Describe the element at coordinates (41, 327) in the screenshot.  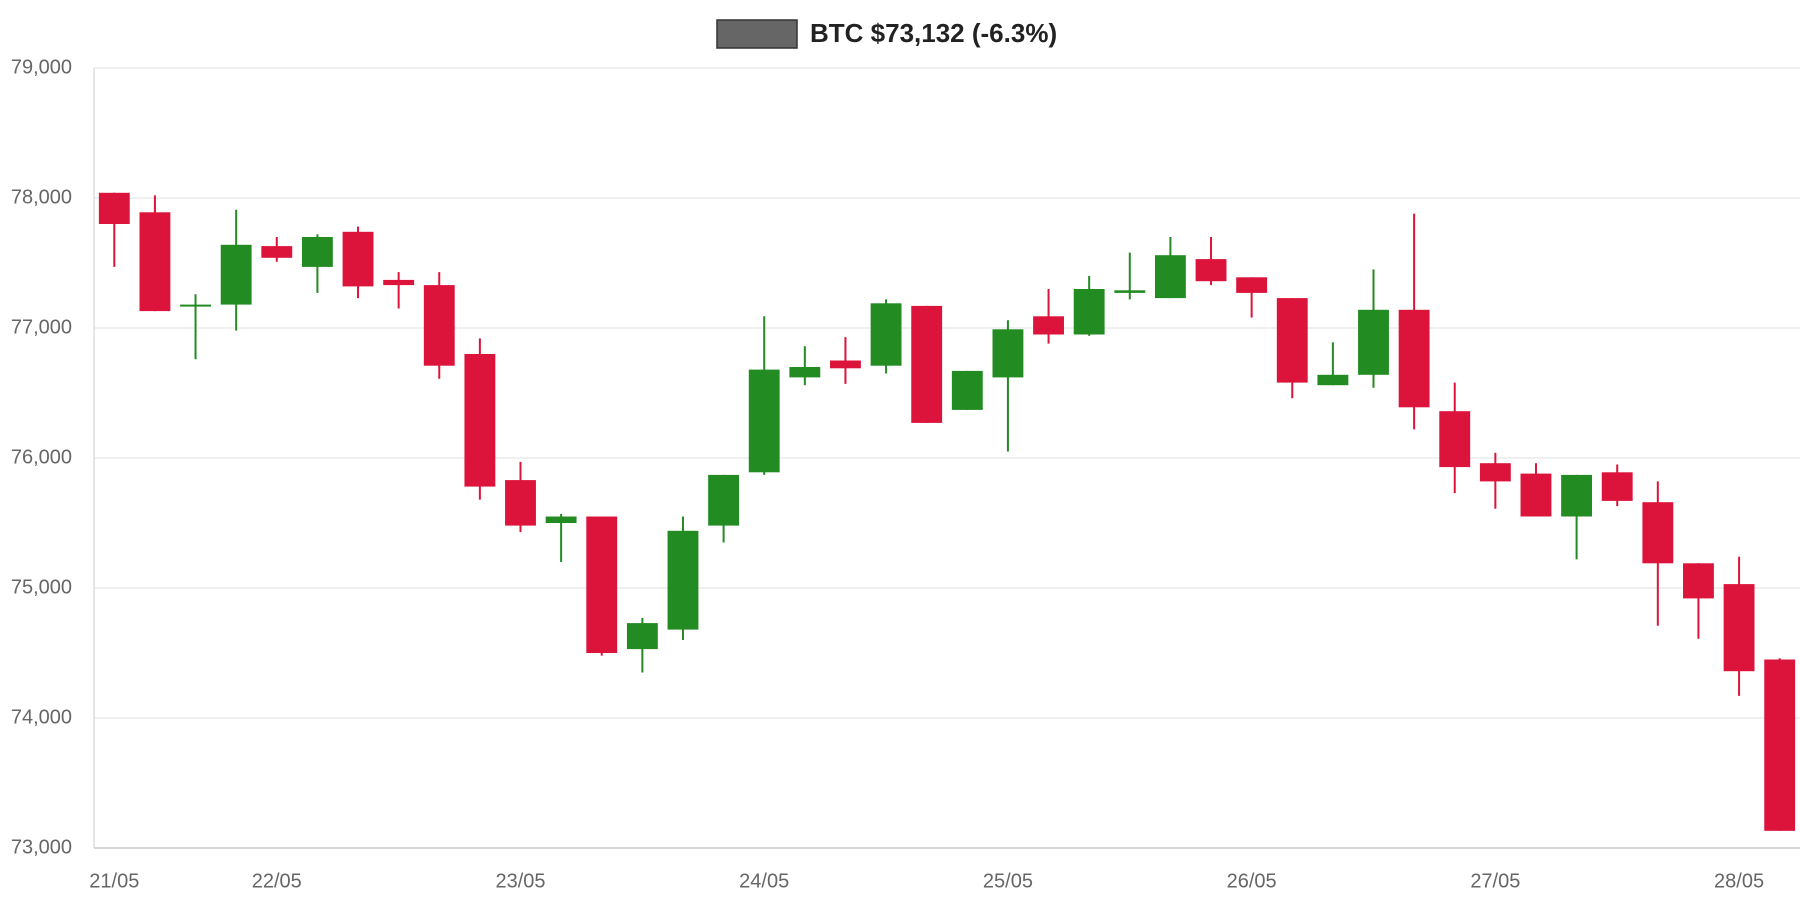
I see `y-tick-label: 77,000` at that location.